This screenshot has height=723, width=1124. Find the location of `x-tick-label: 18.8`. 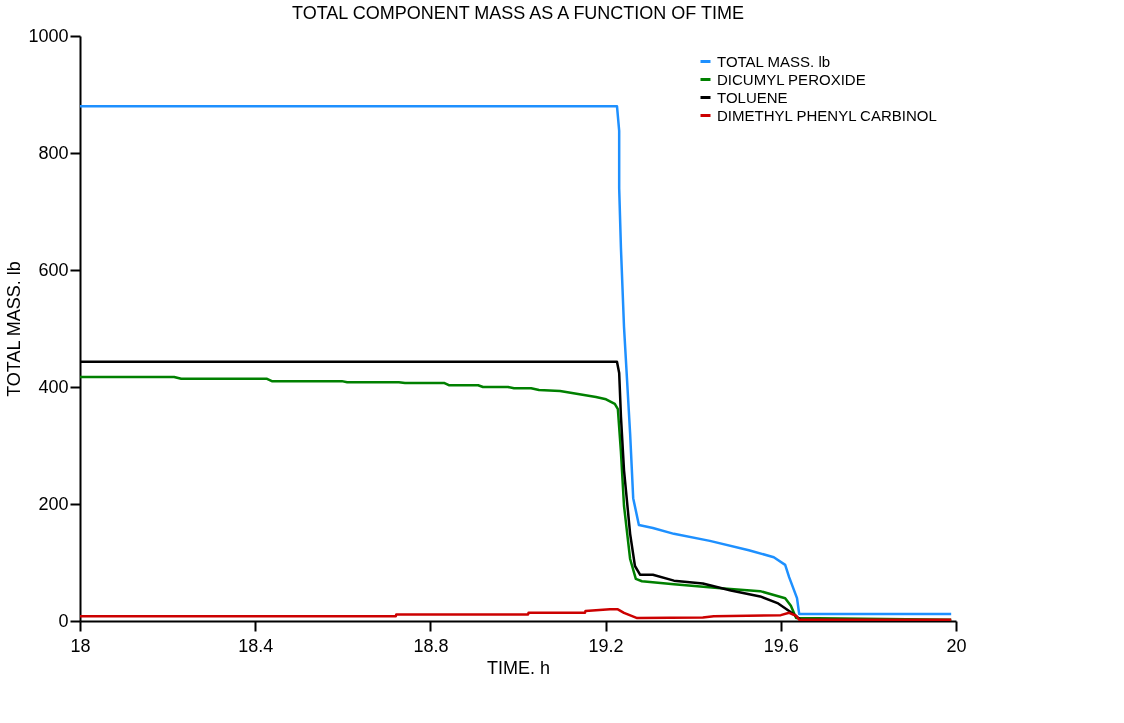

x-tick-label: 18.8 is located at coordinates (431, 645).